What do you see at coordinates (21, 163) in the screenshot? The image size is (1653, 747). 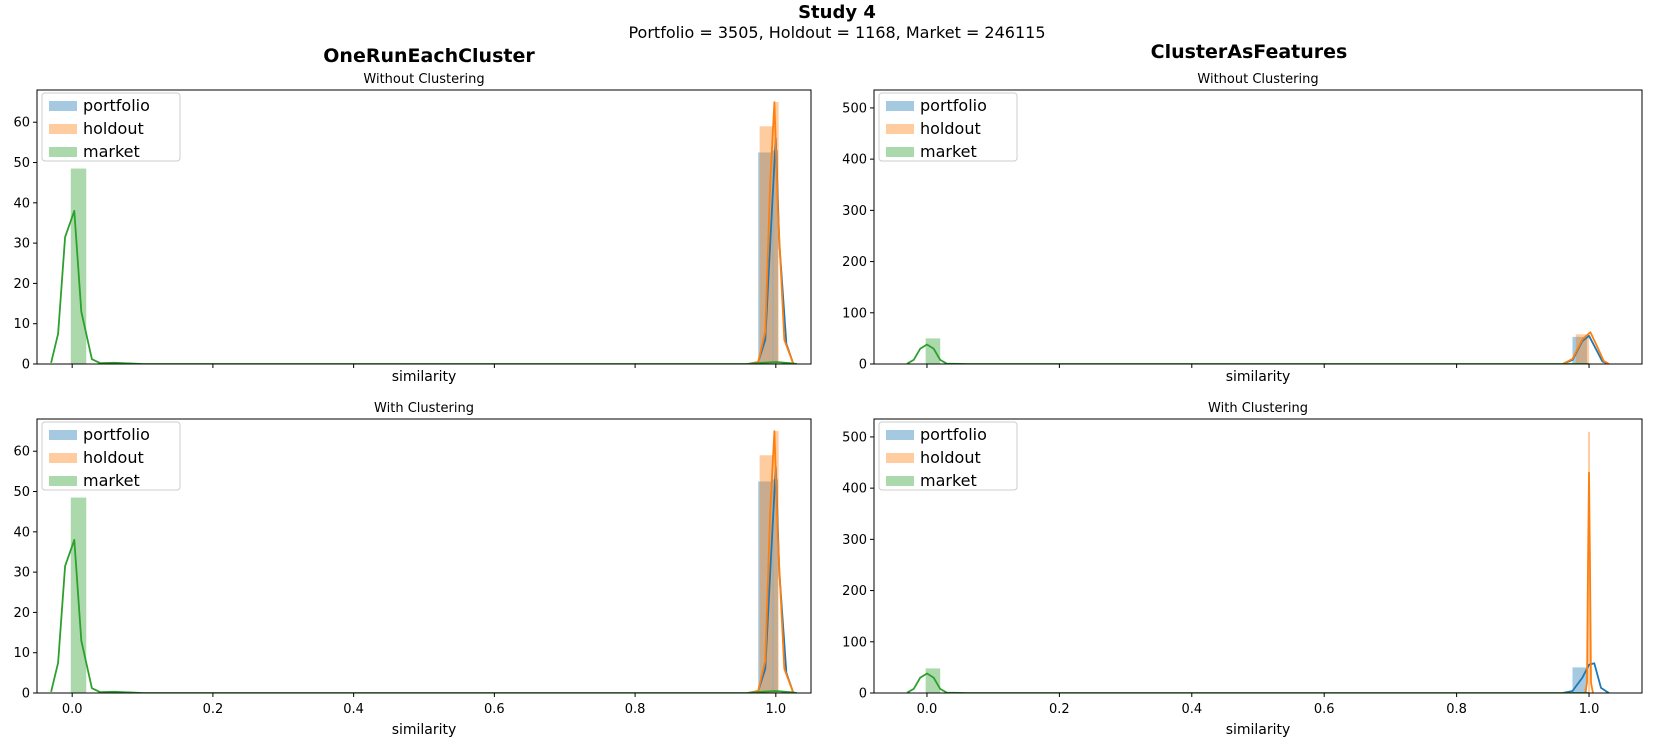 I see `left-top-ytick-label: 50` at bounding box center [21, 163].